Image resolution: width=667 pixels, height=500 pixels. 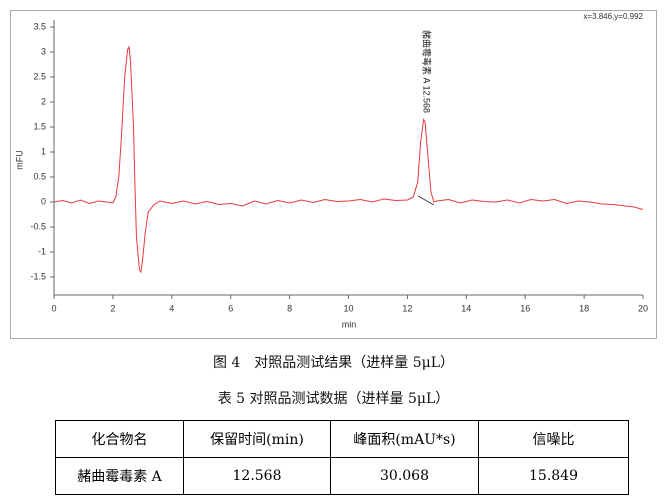 What do you see at coordinates (257, 476) in the screenshot?
I see `cell: 12.568` at bounding box center [257, 476].